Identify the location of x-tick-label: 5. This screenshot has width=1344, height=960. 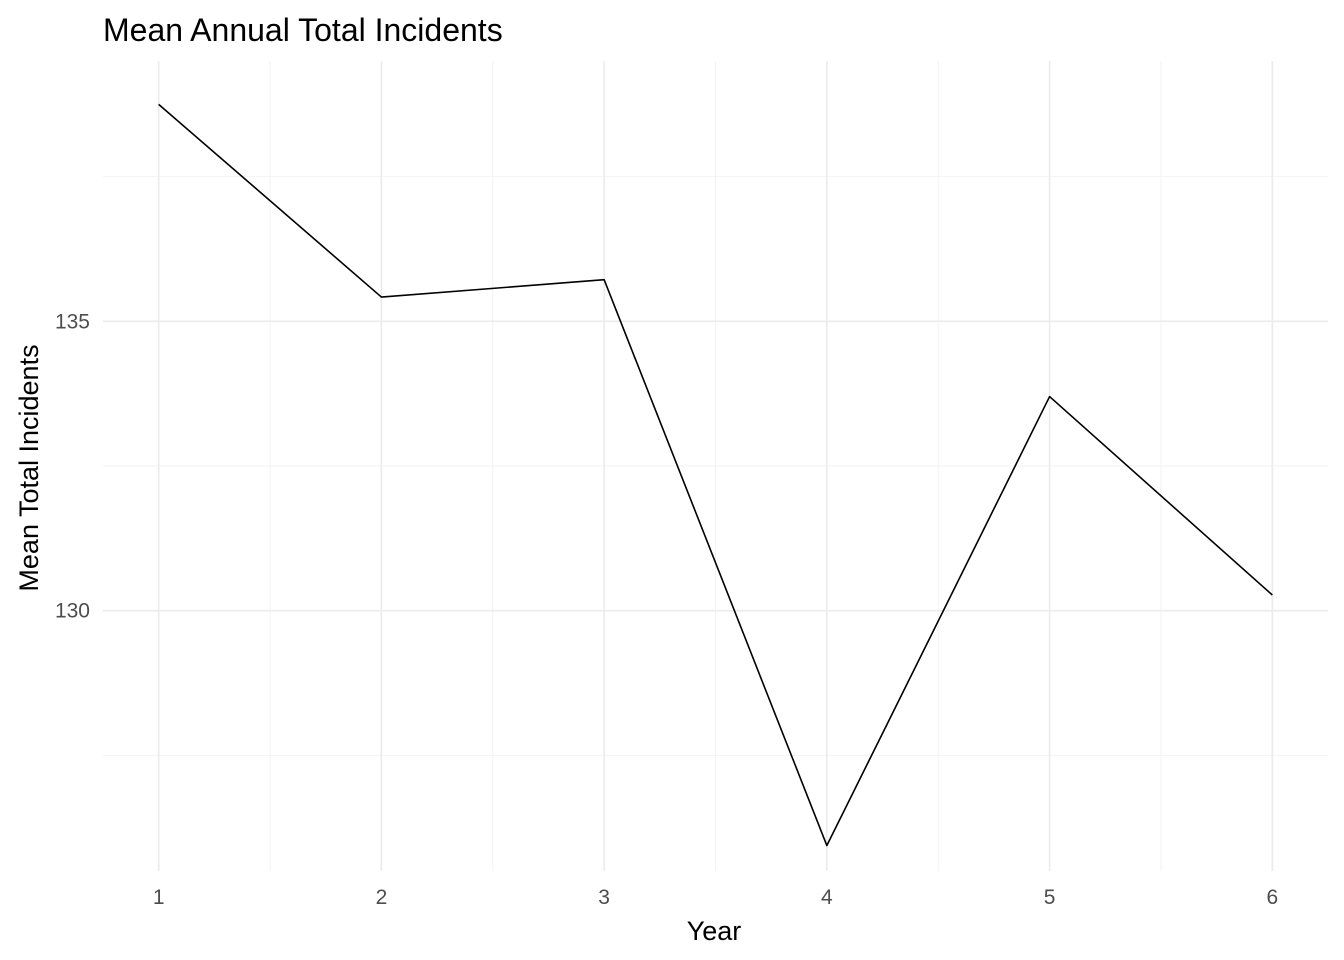
(1050, 897).